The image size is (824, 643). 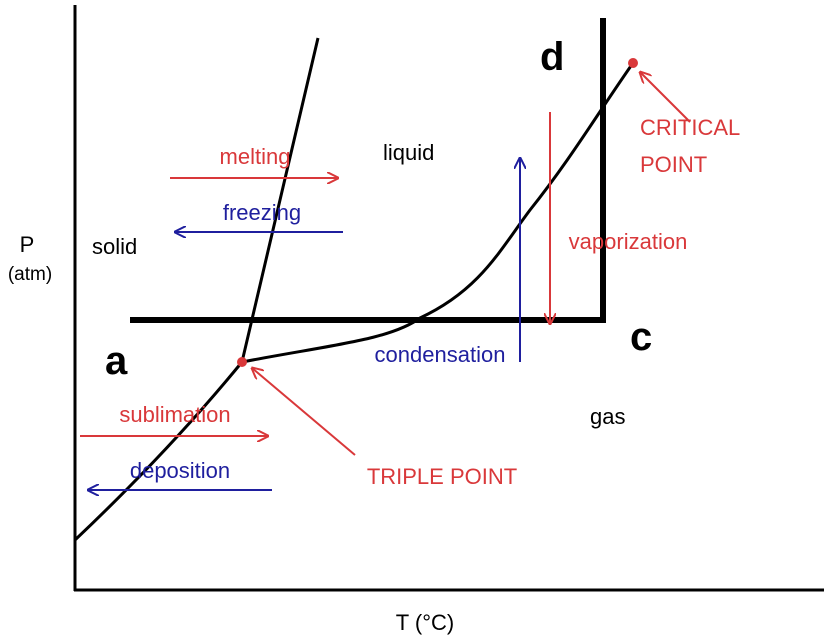 What do you see at coordinates (114, 246) in the screenshot?
I see `solid-label: solid` at bounding box center [114, 246].